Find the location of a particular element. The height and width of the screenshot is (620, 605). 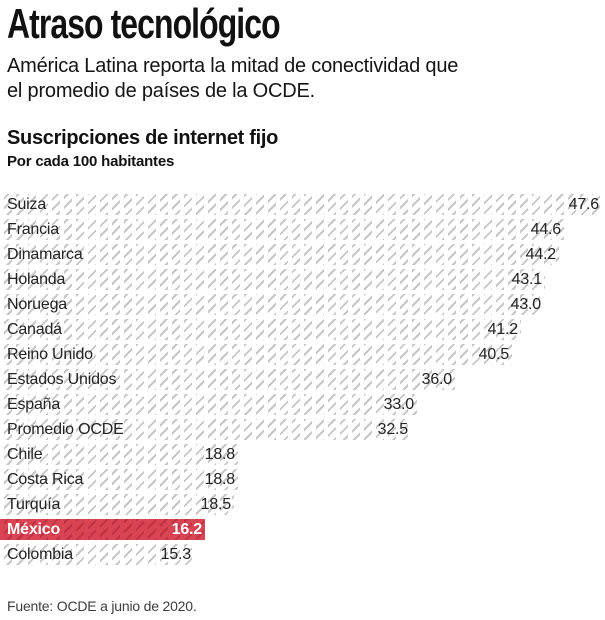

chart-row: España 33.0 is located at coordinates (208, 404).